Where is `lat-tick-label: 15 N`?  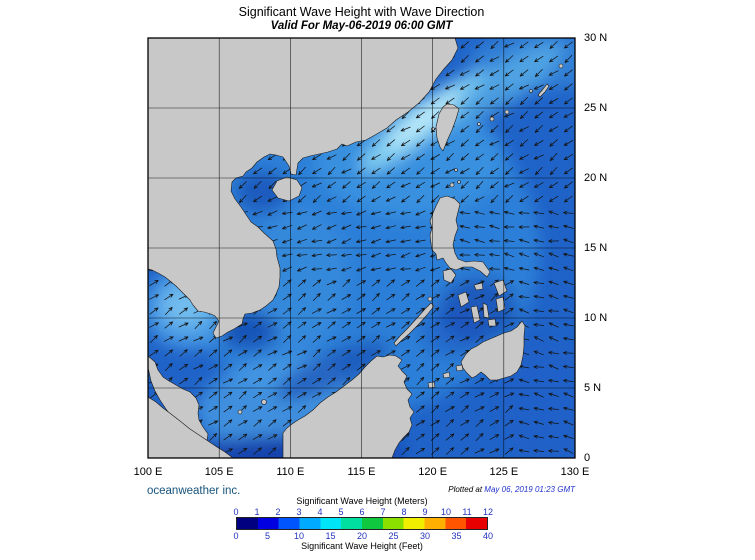 lat-tick-label: 15 N is located at coordinates (596, 248).